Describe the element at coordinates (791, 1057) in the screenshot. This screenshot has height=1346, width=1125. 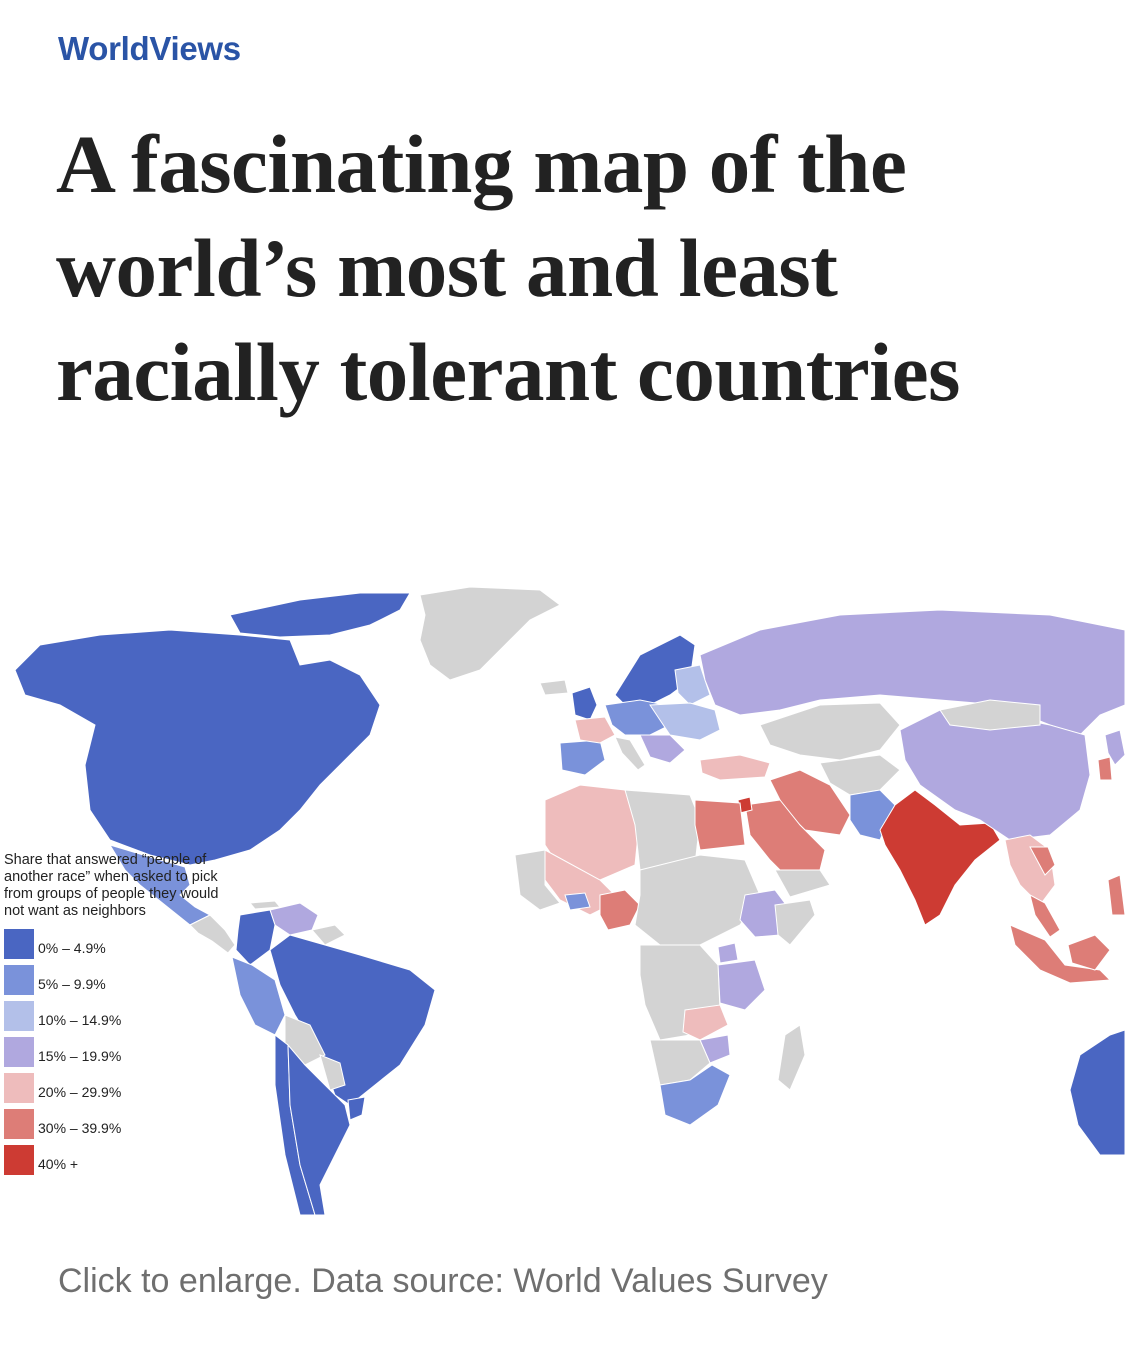
I see `region-madagascar` at that location.